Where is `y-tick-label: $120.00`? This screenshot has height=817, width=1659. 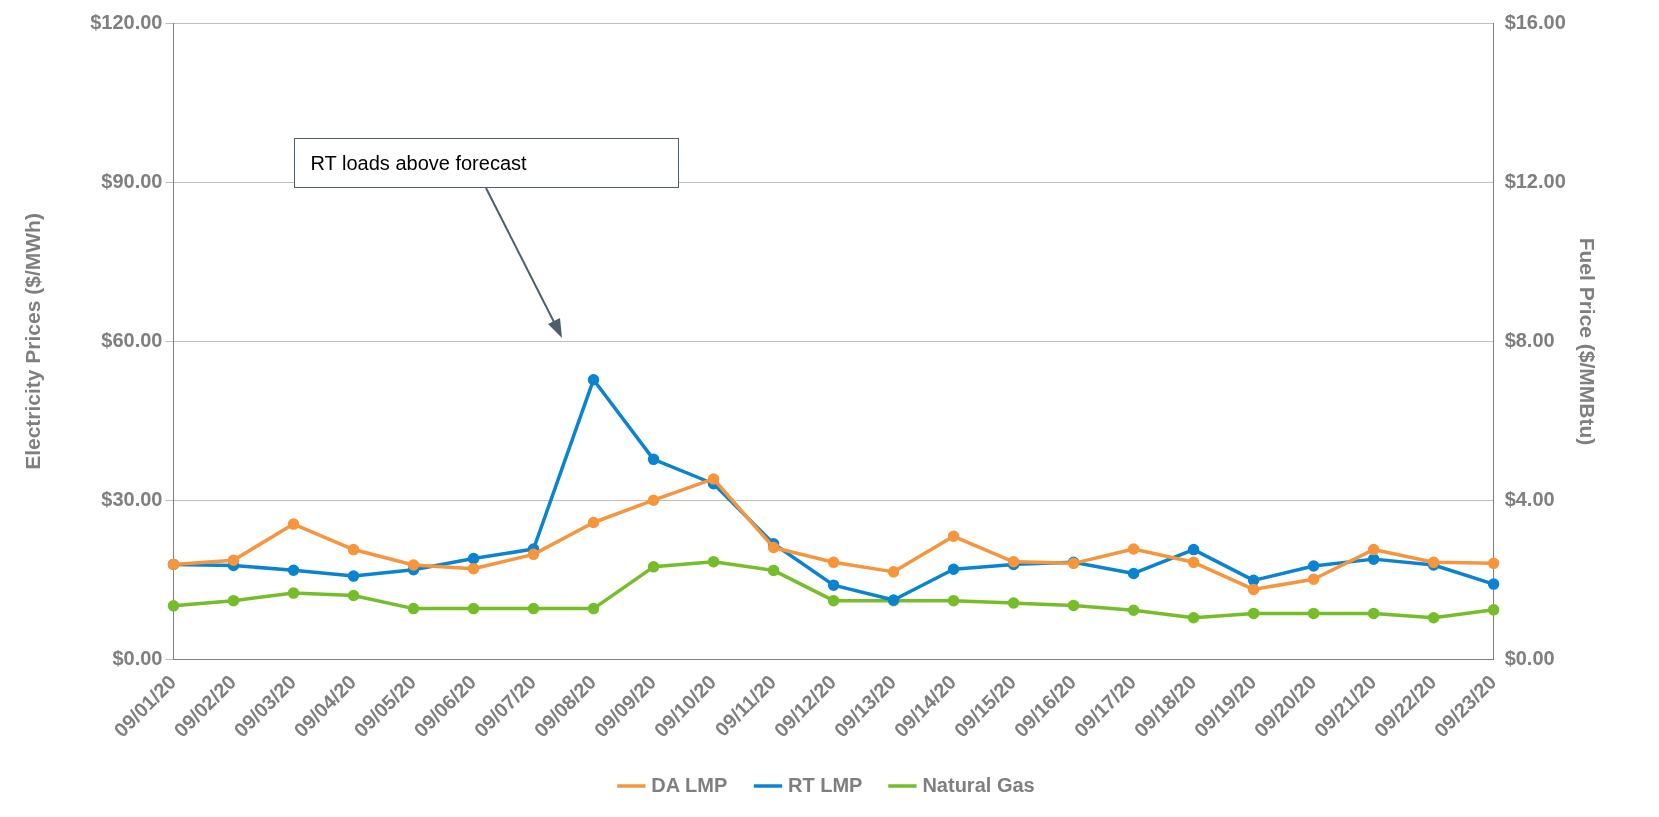 y-tick-label: $120.00 is located at coordinates (126, 21).